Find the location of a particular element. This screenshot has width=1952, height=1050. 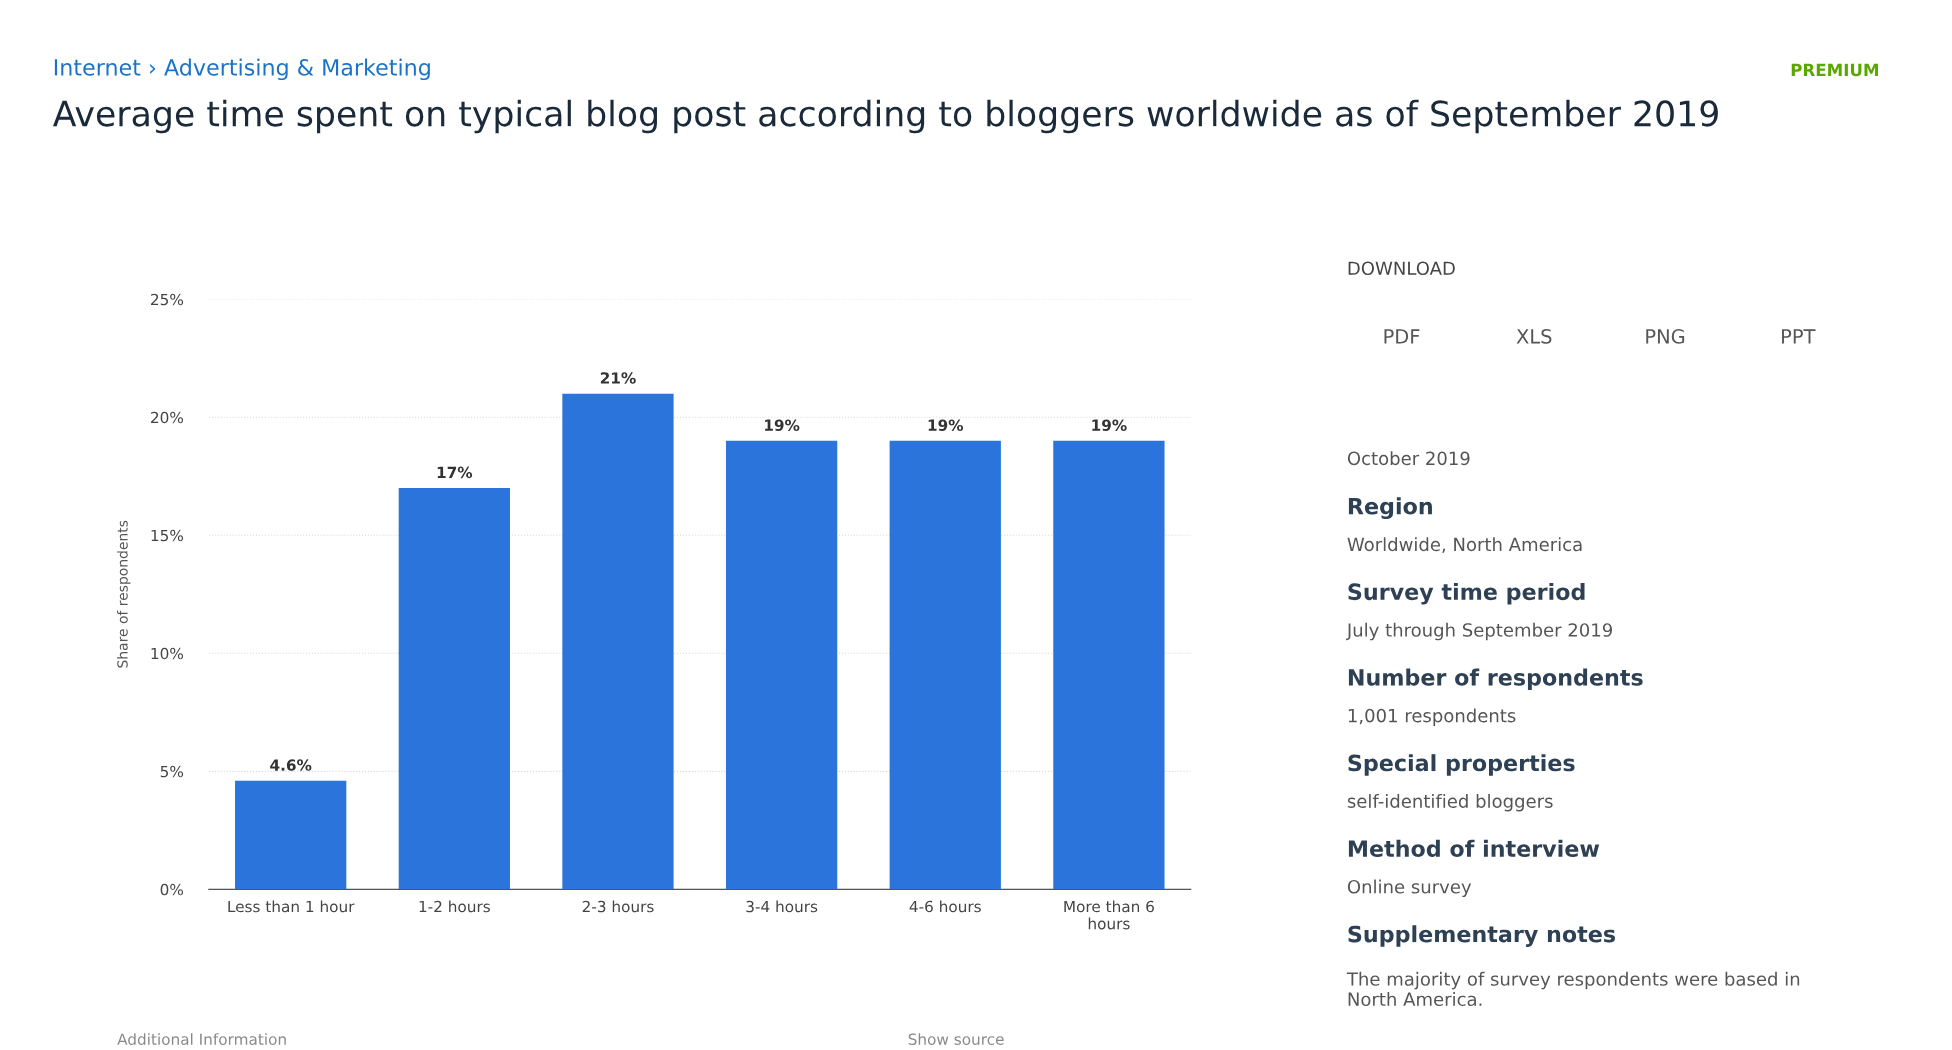

y-tick-label: 25% is located at coordinates (167, 299).